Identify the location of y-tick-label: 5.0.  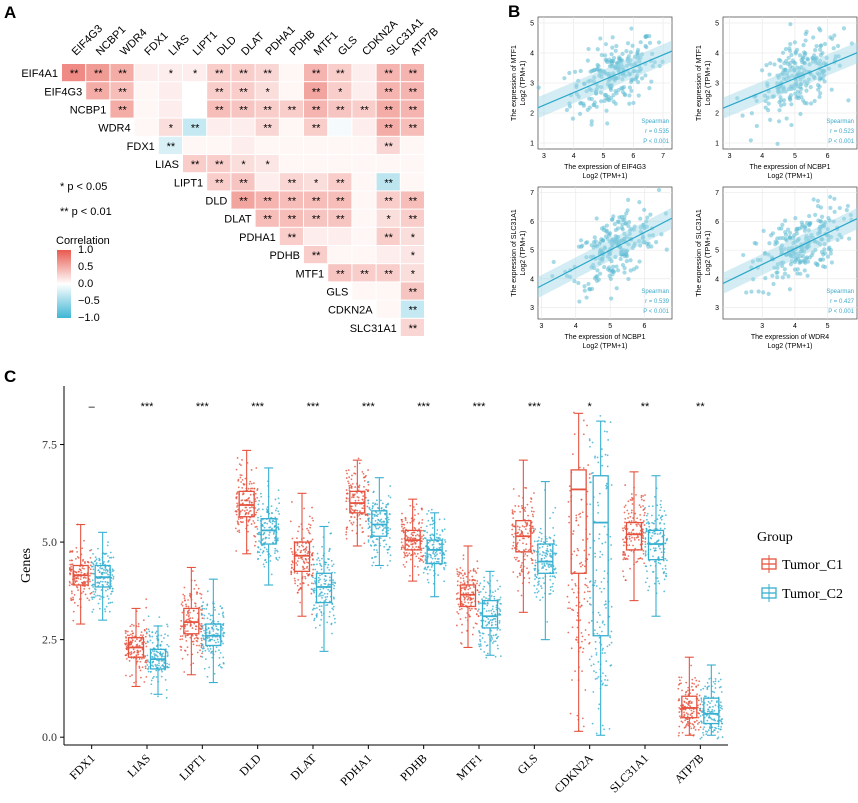
(49, 542).